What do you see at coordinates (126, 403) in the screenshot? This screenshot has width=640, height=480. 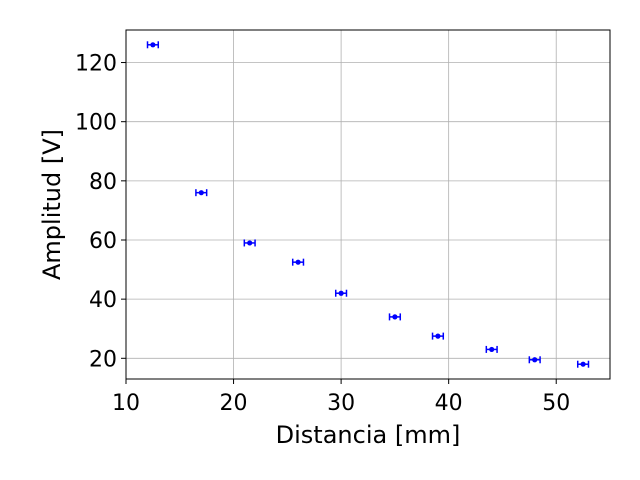 I see `x-tick-label: 10` at bounding box center [126, 403].